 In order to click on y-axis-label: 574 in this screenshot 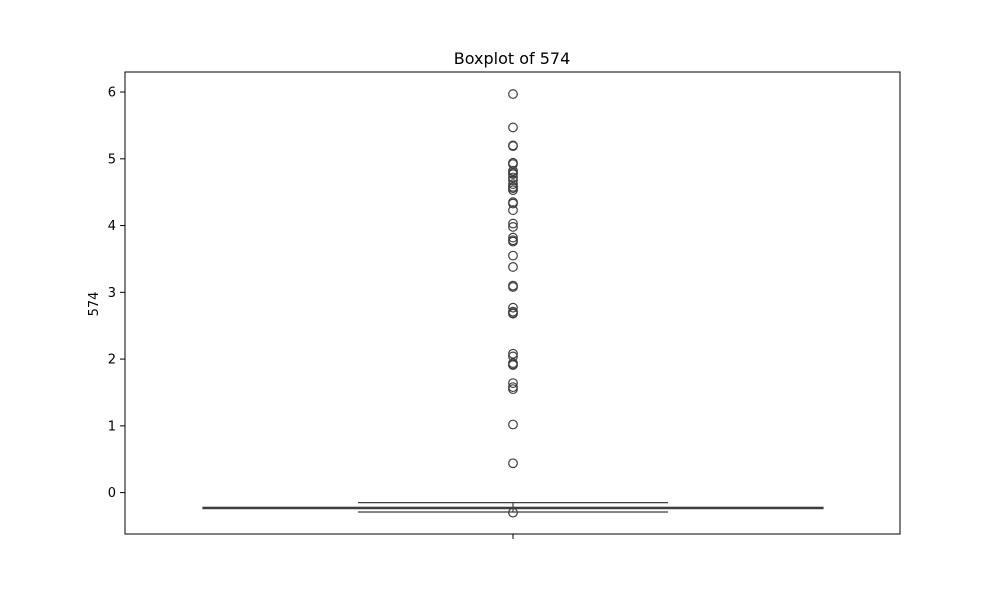, I will do `click(94, 304)`.